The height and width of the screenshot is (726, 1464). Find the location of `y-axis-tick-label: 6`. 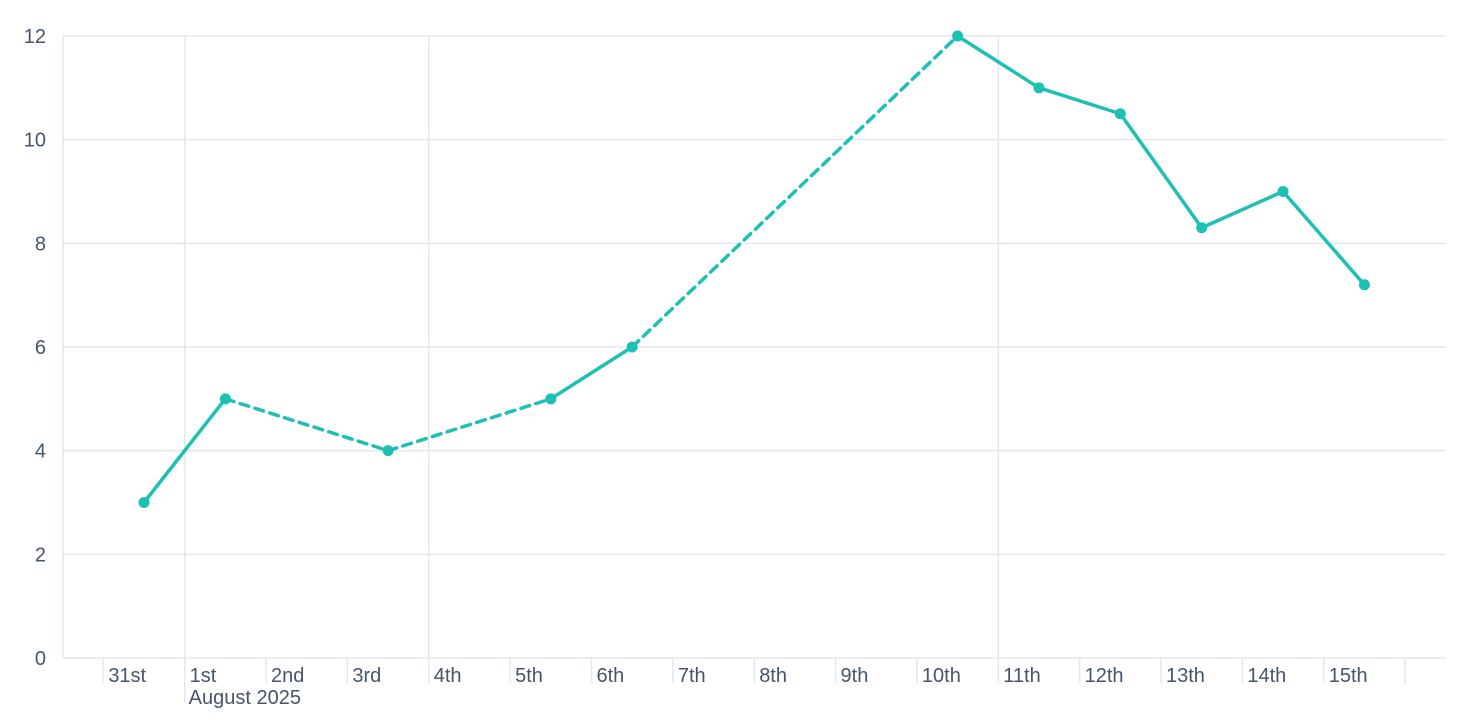

y-axis-tick-label: 6 is located at coordinates (40, 348).